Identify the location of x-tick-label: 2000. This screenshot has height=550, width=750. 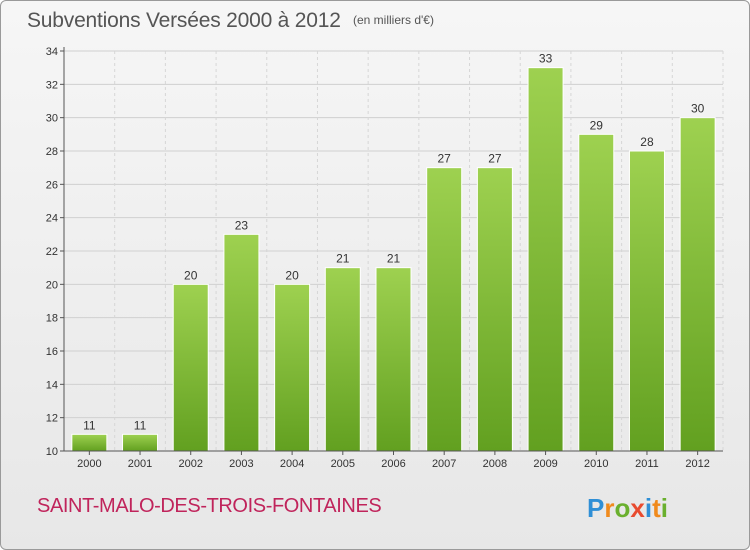
(89, 464).